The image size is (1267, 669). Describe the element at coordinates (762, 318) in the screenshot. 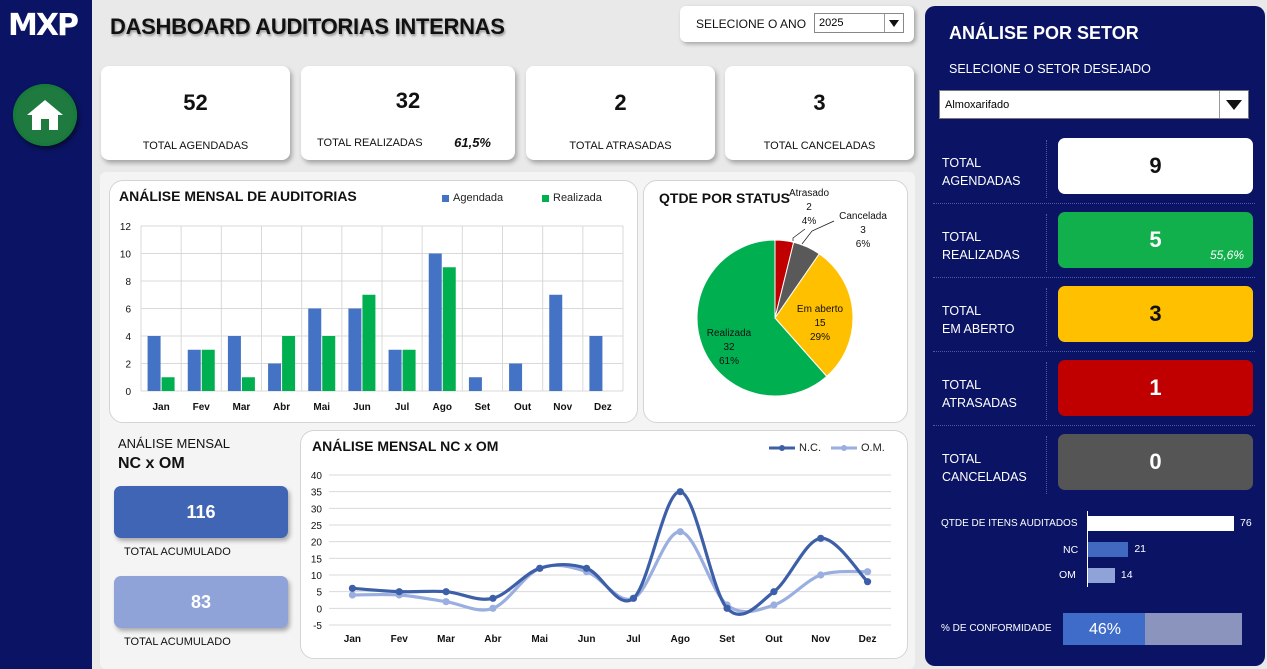

I see `pie-slice-realizada` at that location.